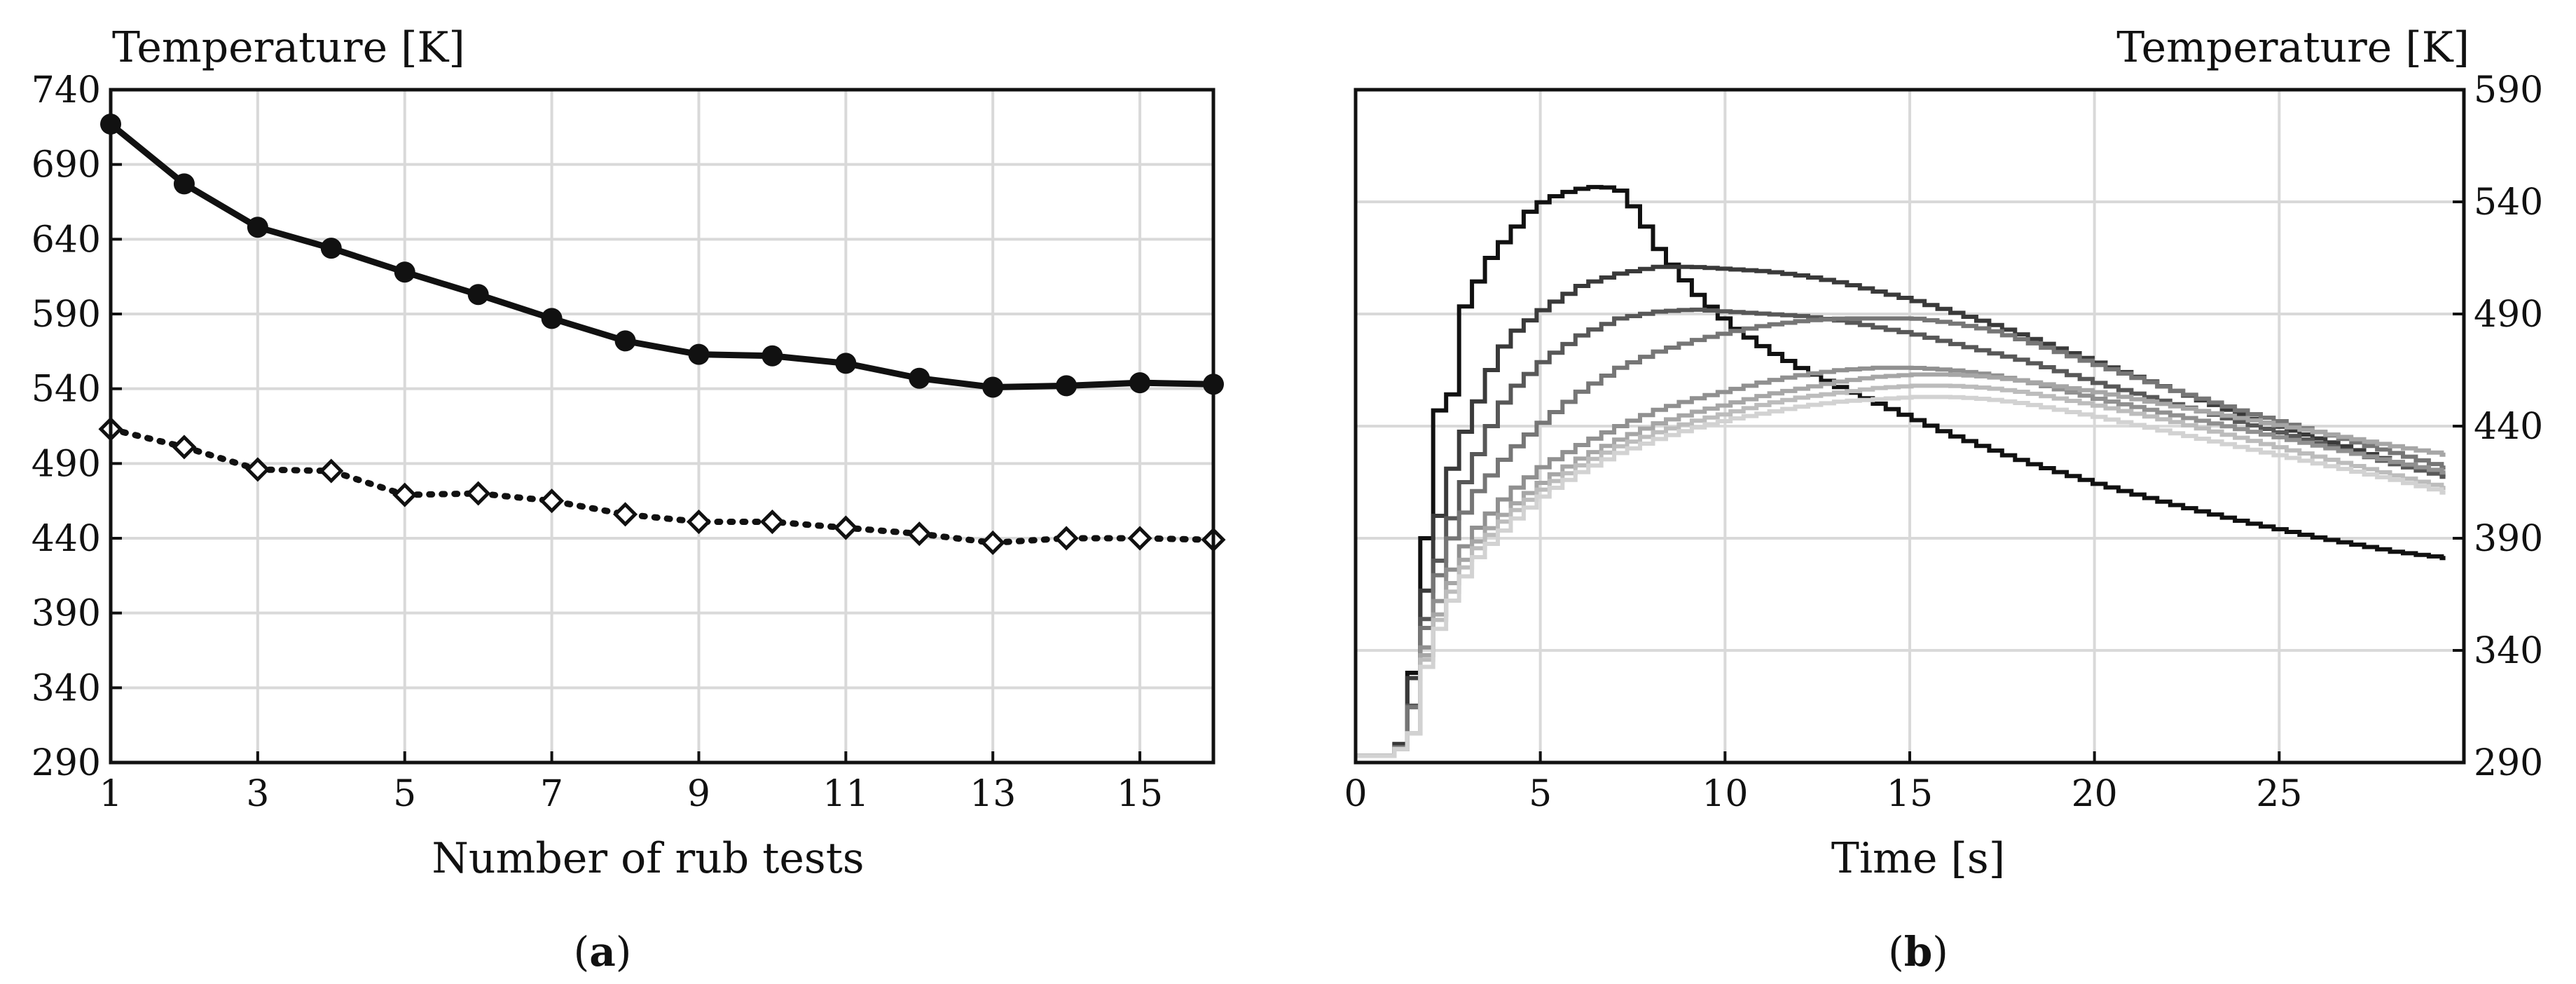 The width and height of the screenshot is (2576, 984). Describe the element at coordinates (2508, 763) in the screenshot. I see `panel-b-y-tick-label-0: 290` at that location.